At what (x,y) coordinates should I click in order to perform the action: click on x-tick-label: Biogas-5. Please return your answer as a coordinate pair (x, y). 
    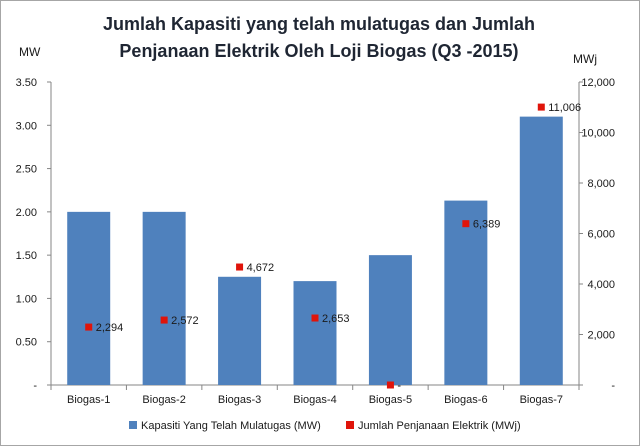
    Looking at the image, I should click on (390, 400).